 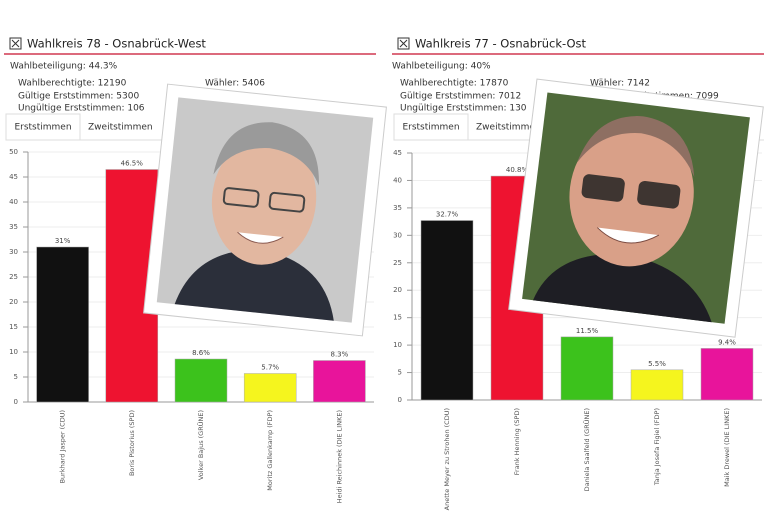 What do you see at coordinates (116, 44) in the screenshot?
I see `panel-title: Wahlkreis 78 - Osnabrück-West` at bounding box center [116, 44].